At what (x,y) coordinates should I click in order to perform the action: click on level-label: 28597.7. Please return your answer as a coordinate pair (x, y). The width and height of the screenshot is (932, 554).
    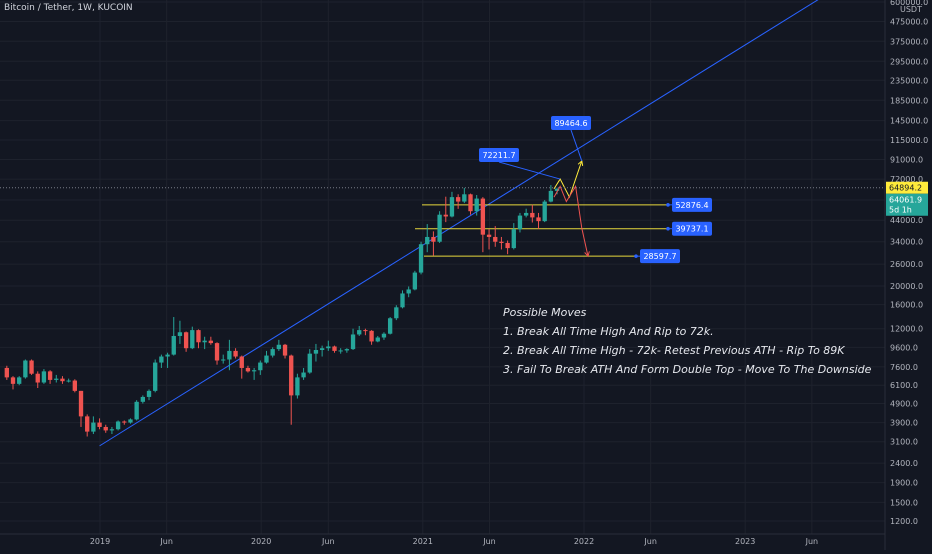
    Looking at the image, I should click on (659, 256).